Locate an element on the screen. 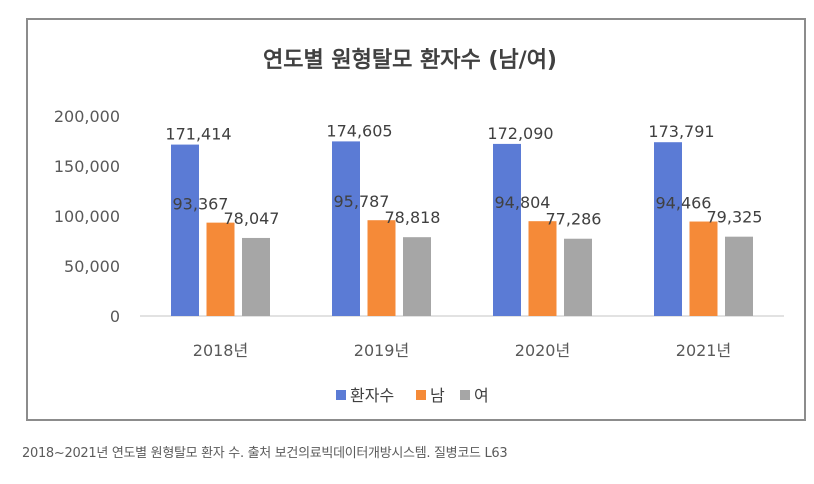  y-tick-label: 100,000 is located at coordinates (87, 216).